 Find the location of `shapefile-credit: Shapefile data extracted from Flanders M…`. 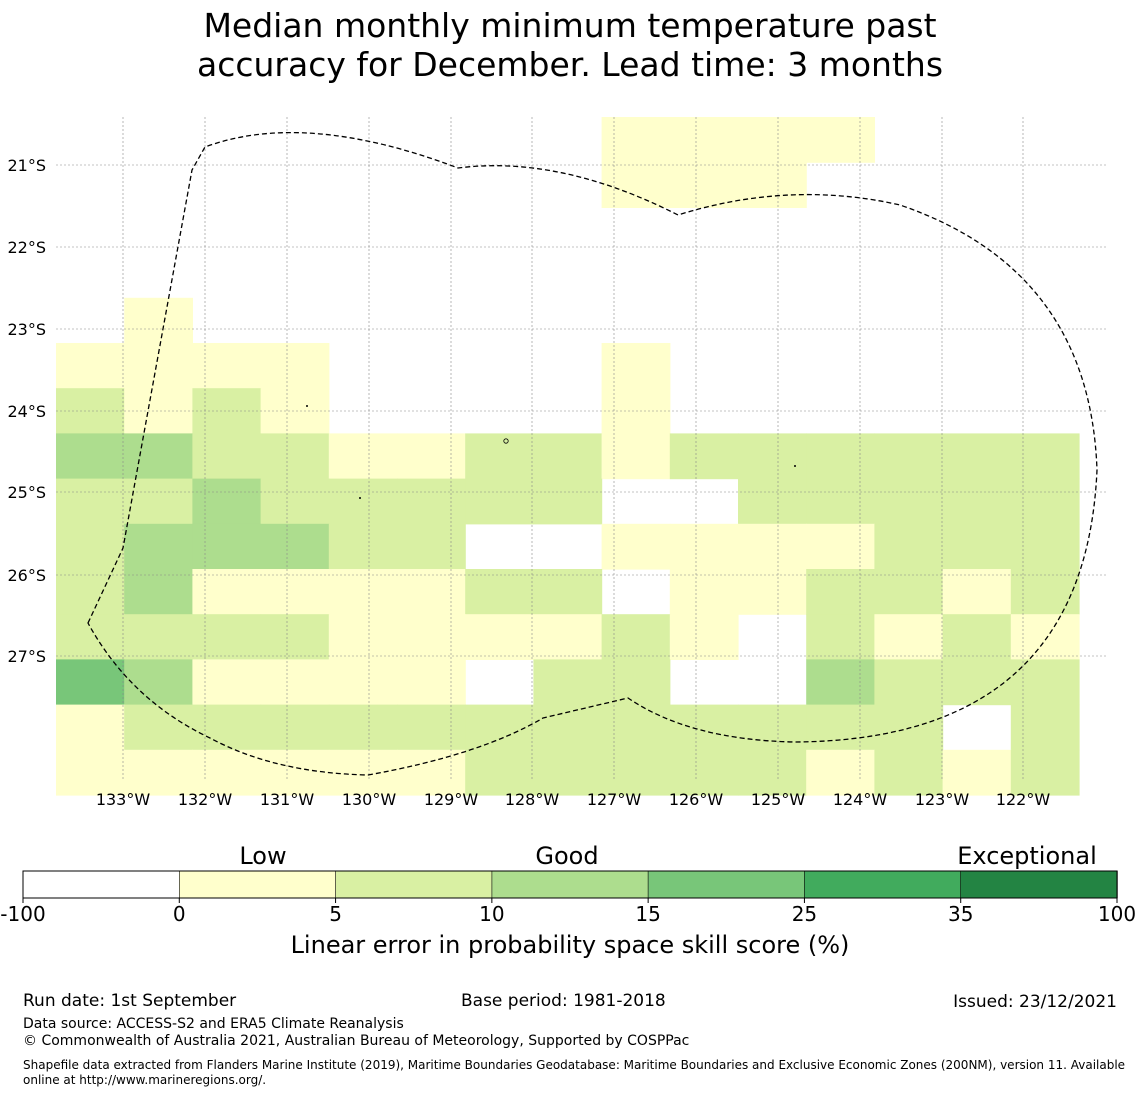

shapefile-credit: Shapefile data extracted from Flanders M… is located at coordinates (574, 1072).